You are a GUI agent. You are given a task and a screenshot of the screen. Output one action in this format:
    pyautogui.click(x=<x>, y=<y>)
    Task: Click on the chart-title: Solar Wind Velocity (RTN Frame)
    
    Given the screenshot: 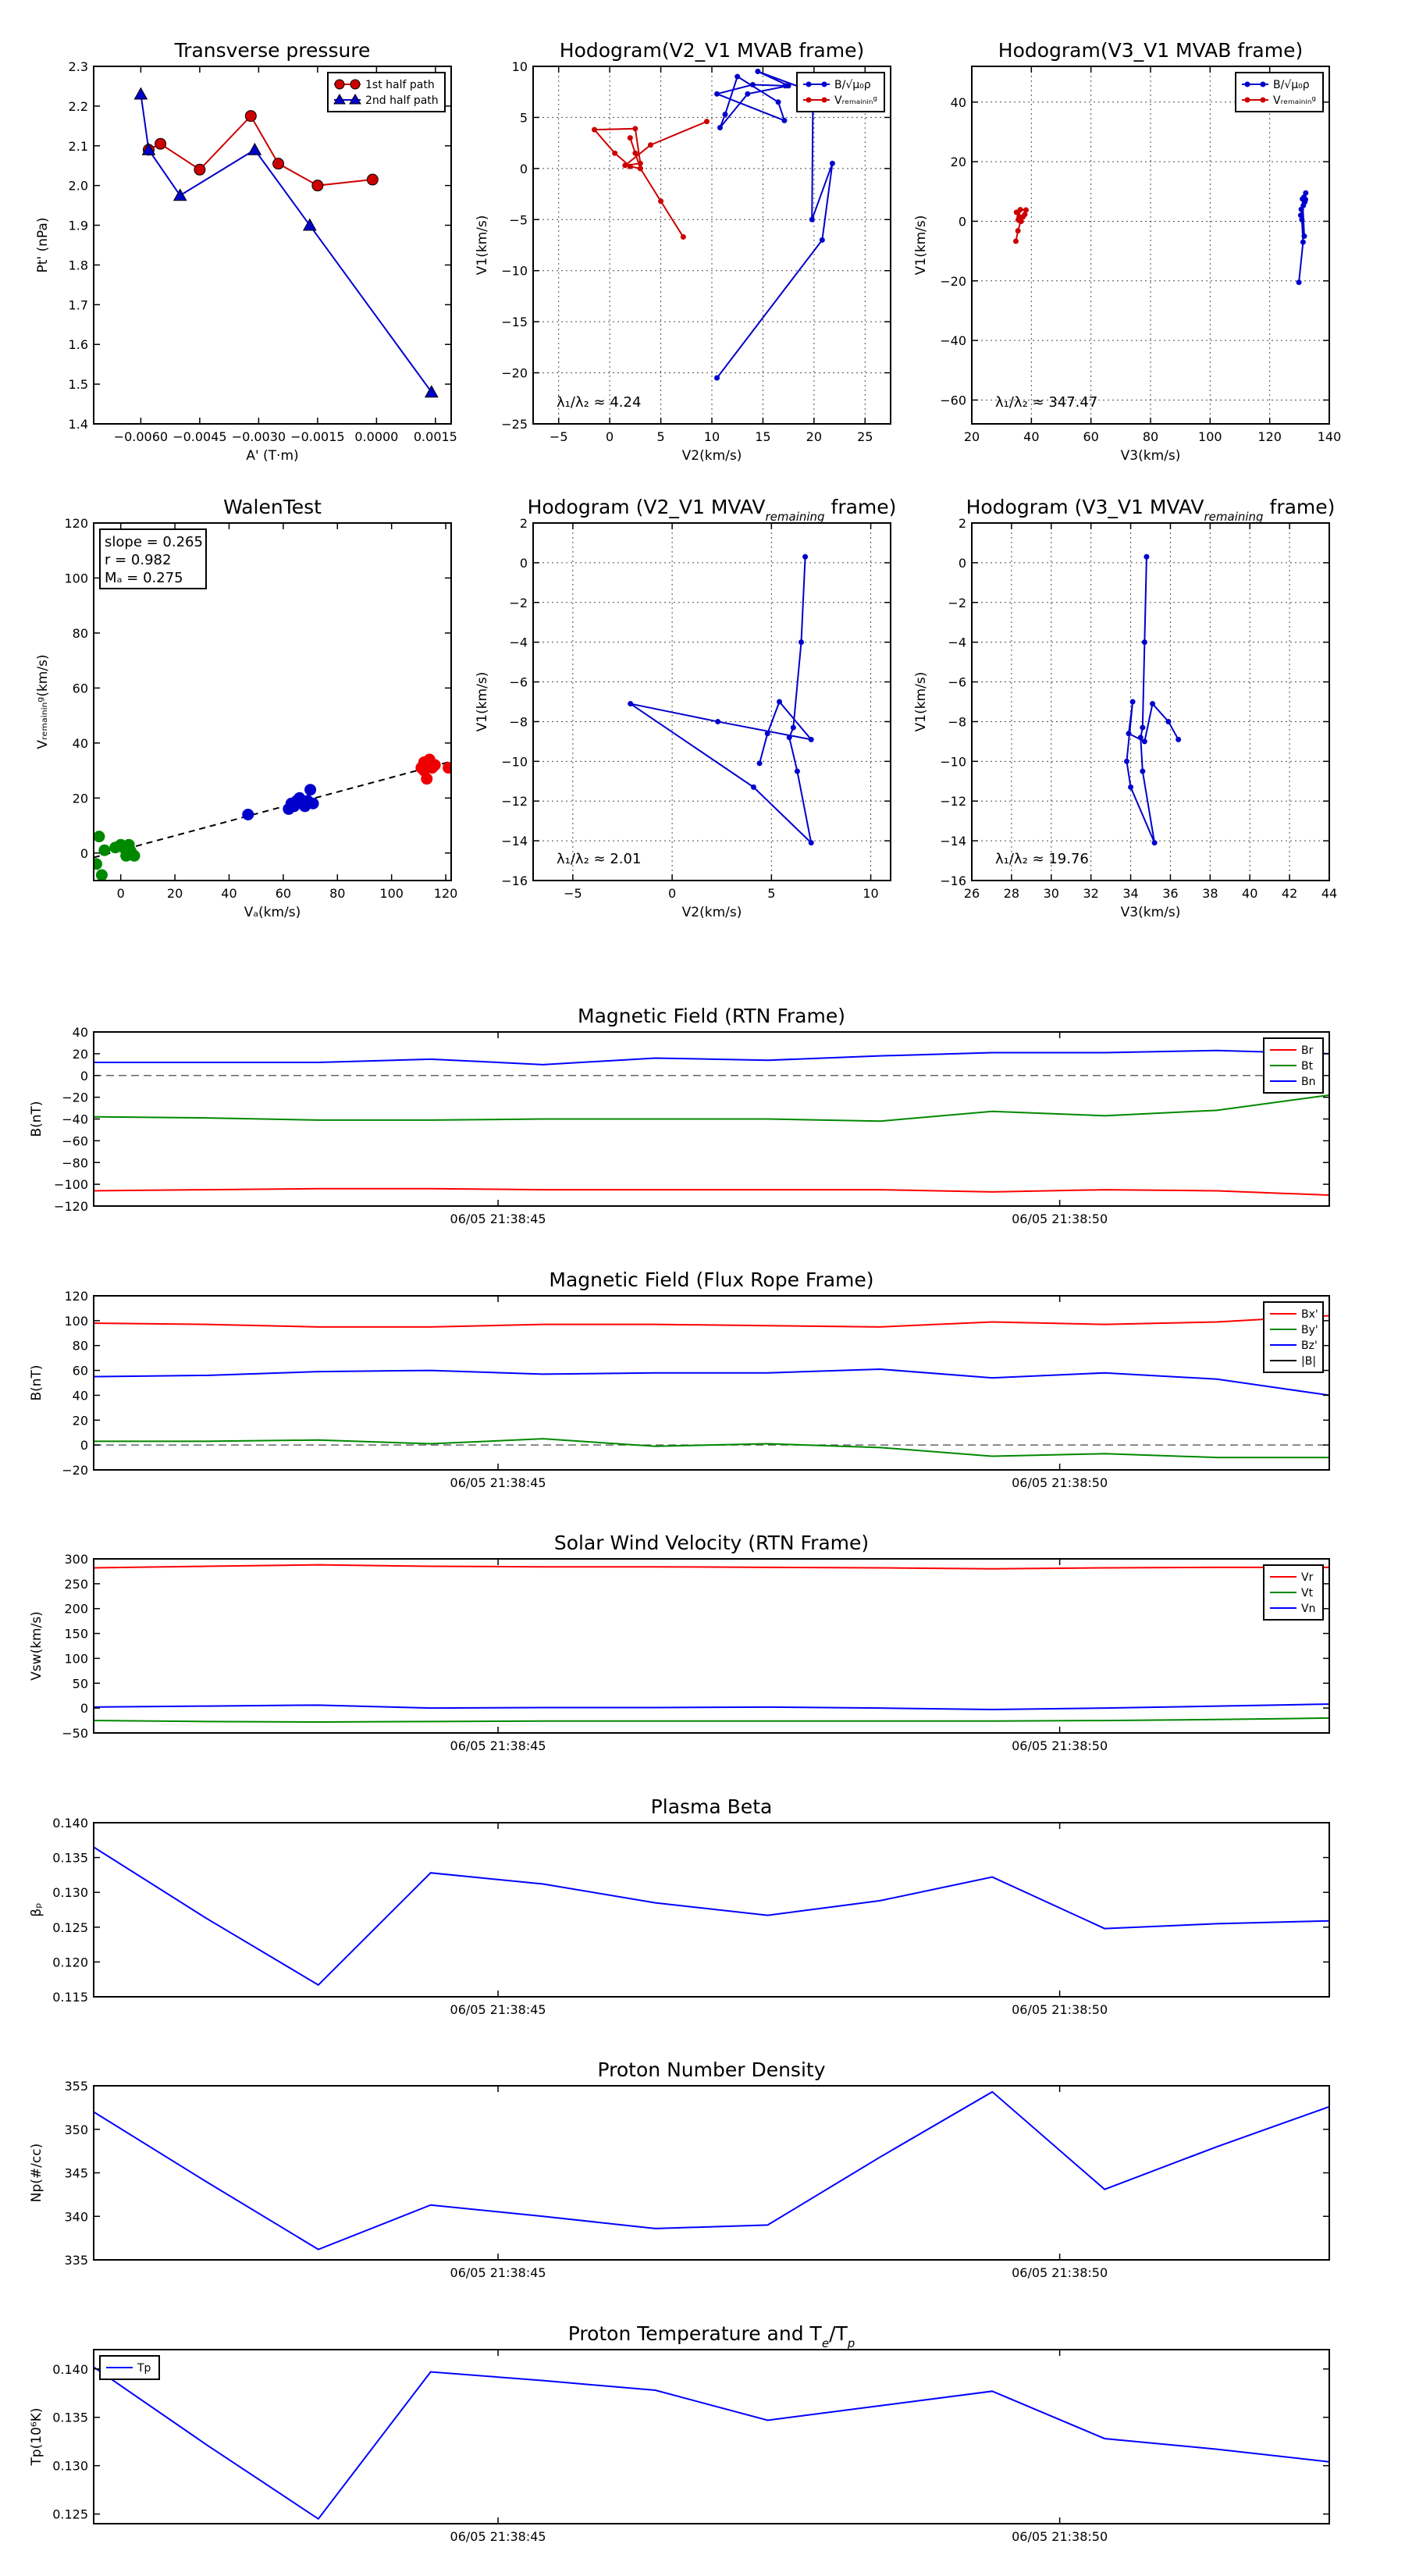 What is the action you would take?
    pyautogui.click(x=712, y=1543)
    